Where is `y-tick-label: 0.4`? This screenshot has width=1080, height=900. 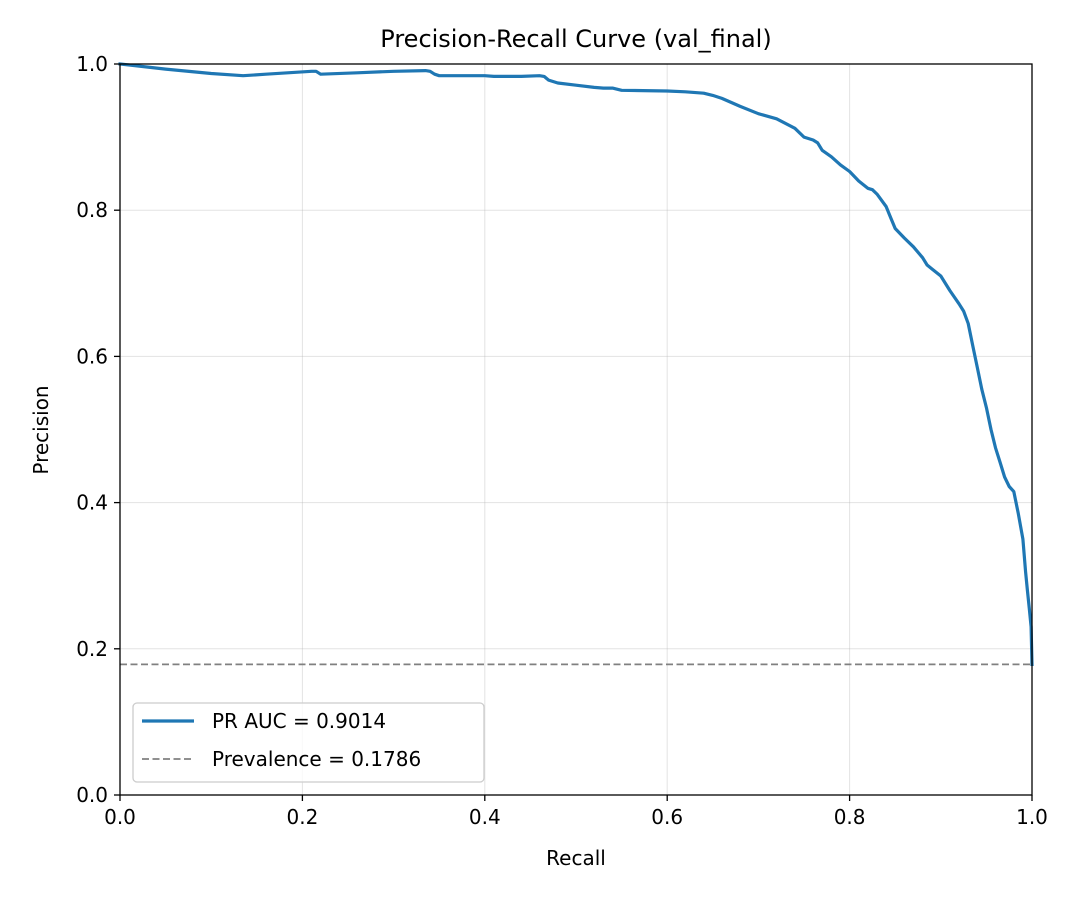
y-tick-label: 0.4 is located at coordinates (92, 503).